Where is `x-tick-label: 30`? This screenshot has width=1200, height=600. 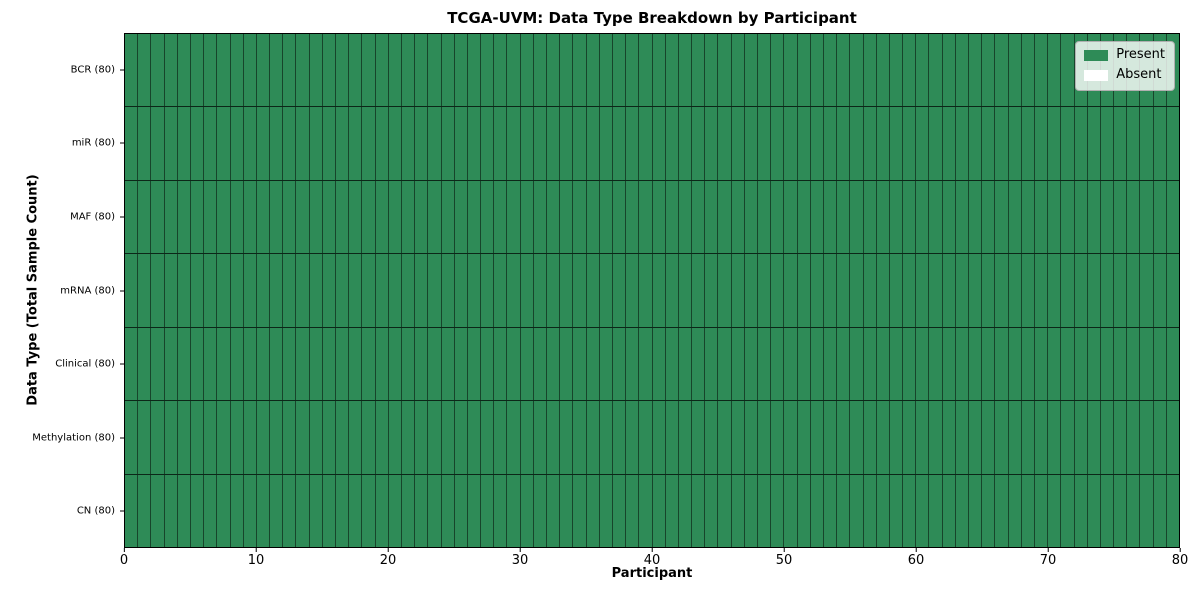 x-tick-label: 30 is located at coordinates (520, 560).